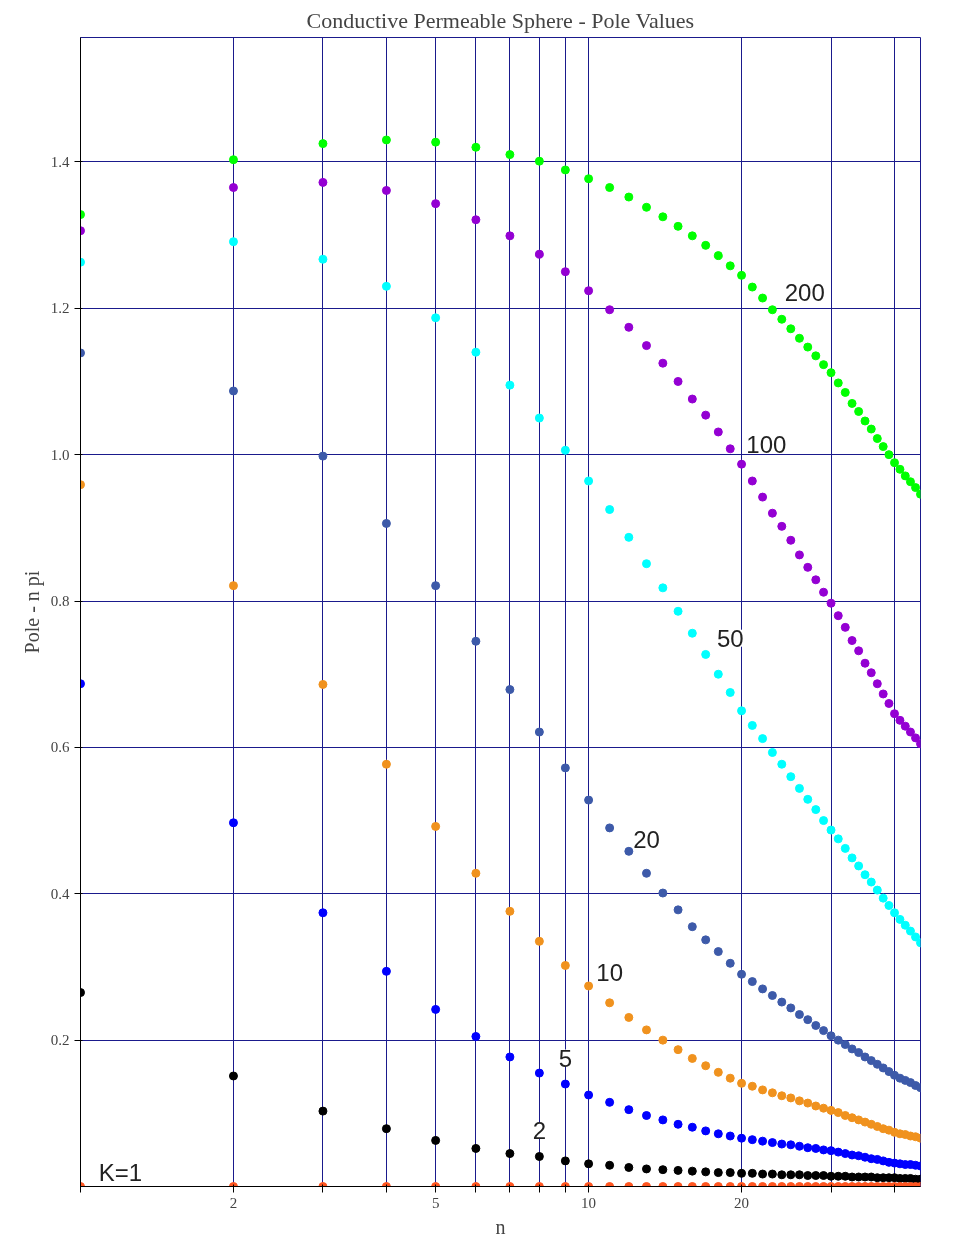 This screenshot has width=969, height=1247. Describe the element at coordinates (804, 293) in the screenshot. I see `series-label: 200` at that location.